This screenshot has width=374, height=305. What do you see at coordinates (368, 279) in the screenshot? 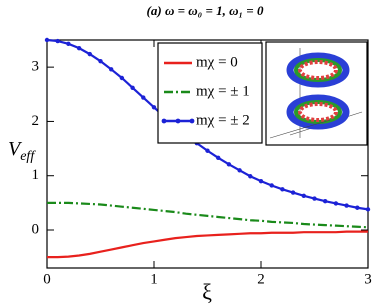
I see `x-tick-label: 3` at bounding box center [368, 279].